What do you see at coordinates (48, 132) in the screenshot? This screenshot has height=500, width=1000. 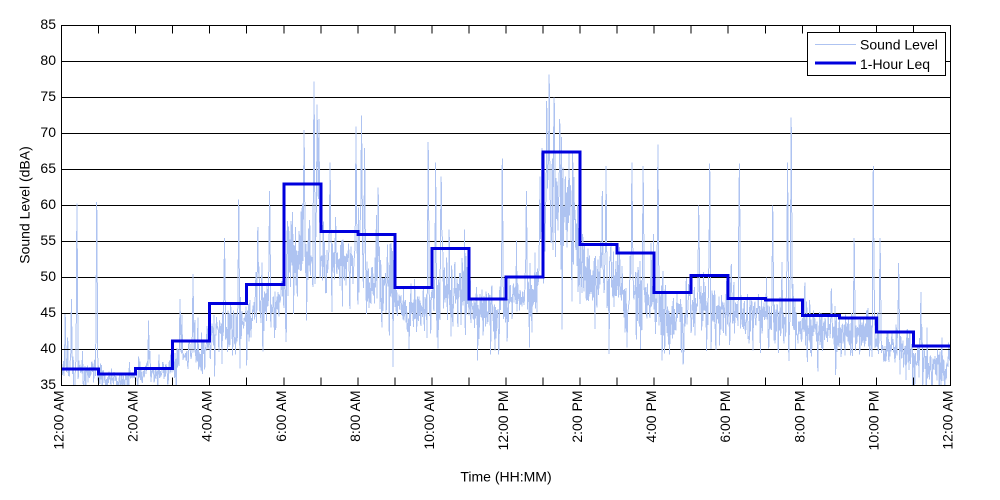 I see `svg-text: 70` at bounding box center [48, 132].